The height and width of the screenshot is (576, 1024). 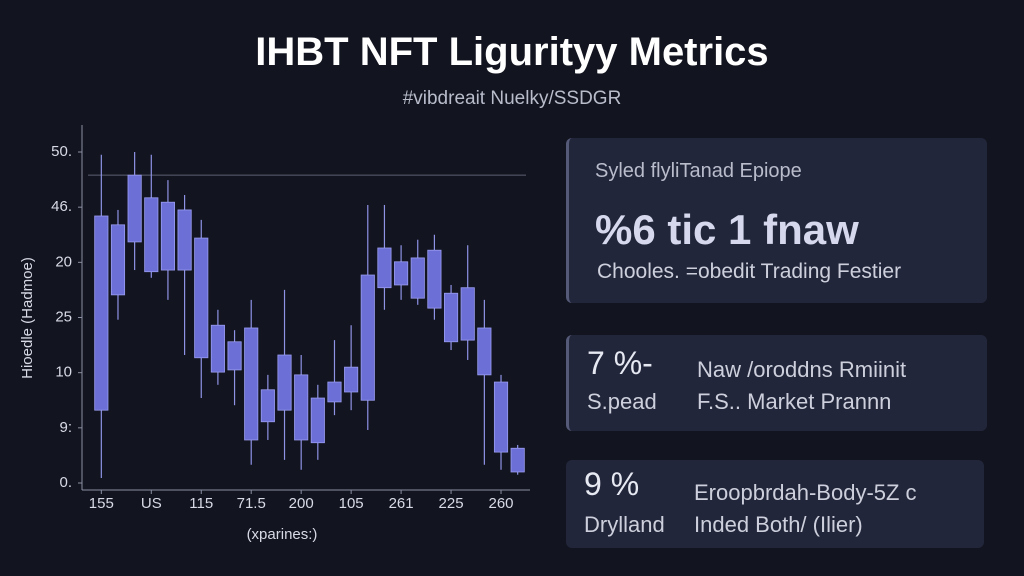 I want to click on card-line: Eroopbrdah-Body-5Z c, so click(x=805, y=492).